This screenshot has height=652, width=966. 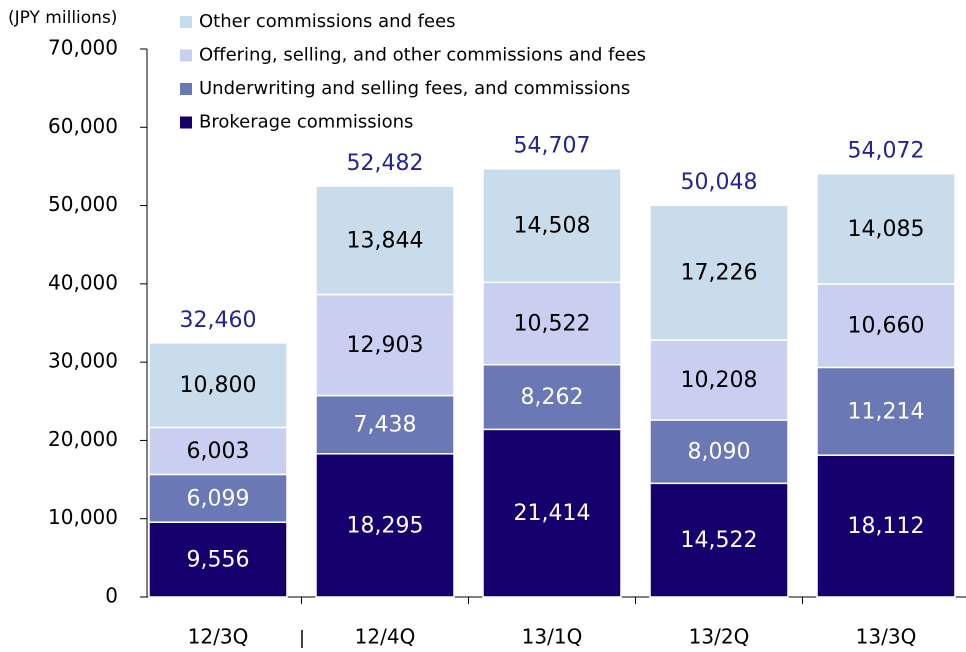 What do you see at coordinates (62, 18) in the screenshot?
I see `y-axis-label: (JPY millions)` at bounding box center [62, 18].